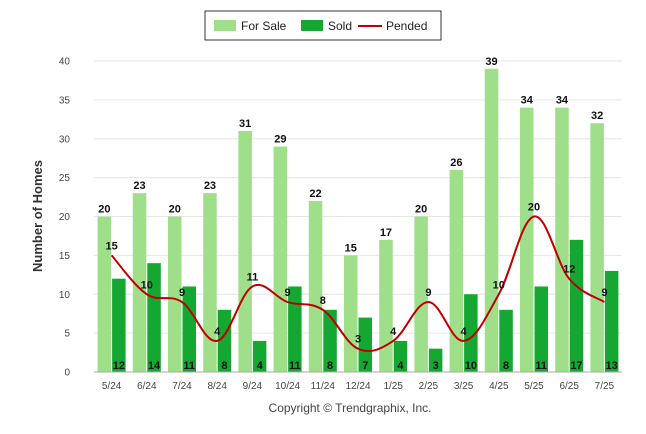 This screenshot has width=646, height=434. I want to click on x-tick-label: 3/25, so click(464, 386).